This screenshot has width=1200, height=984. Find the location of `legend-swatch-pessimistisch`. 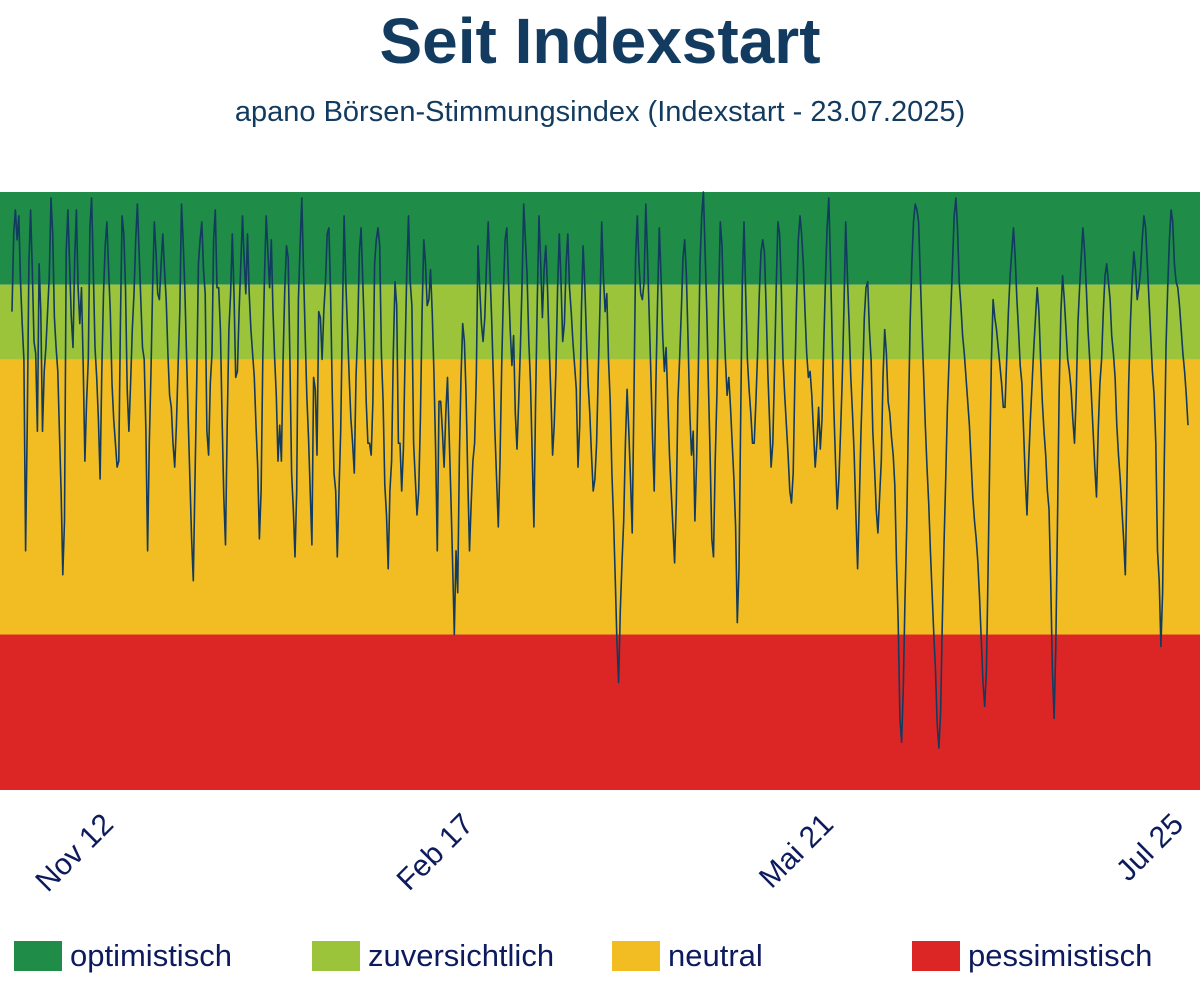

legend-swatch-pessimistisch is located at coordinates (936, 956).